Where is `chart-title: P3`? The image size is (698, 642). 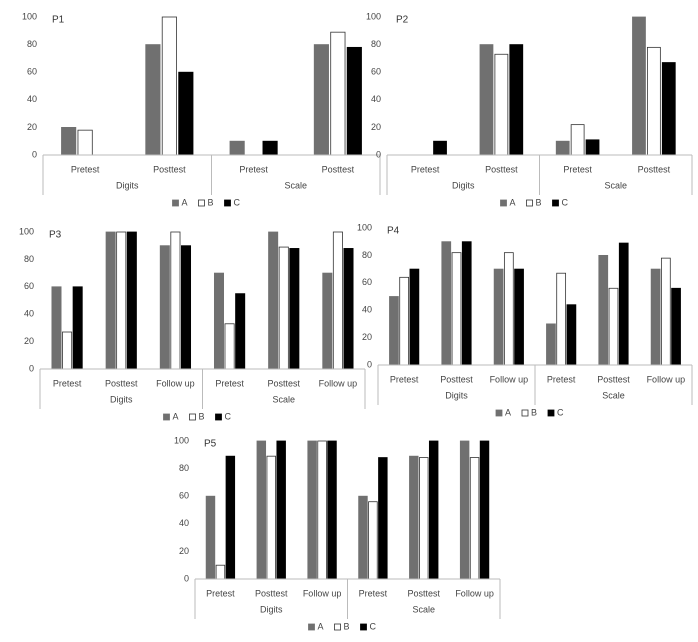 chart-title: P3 is located at coordinates (55, 235).